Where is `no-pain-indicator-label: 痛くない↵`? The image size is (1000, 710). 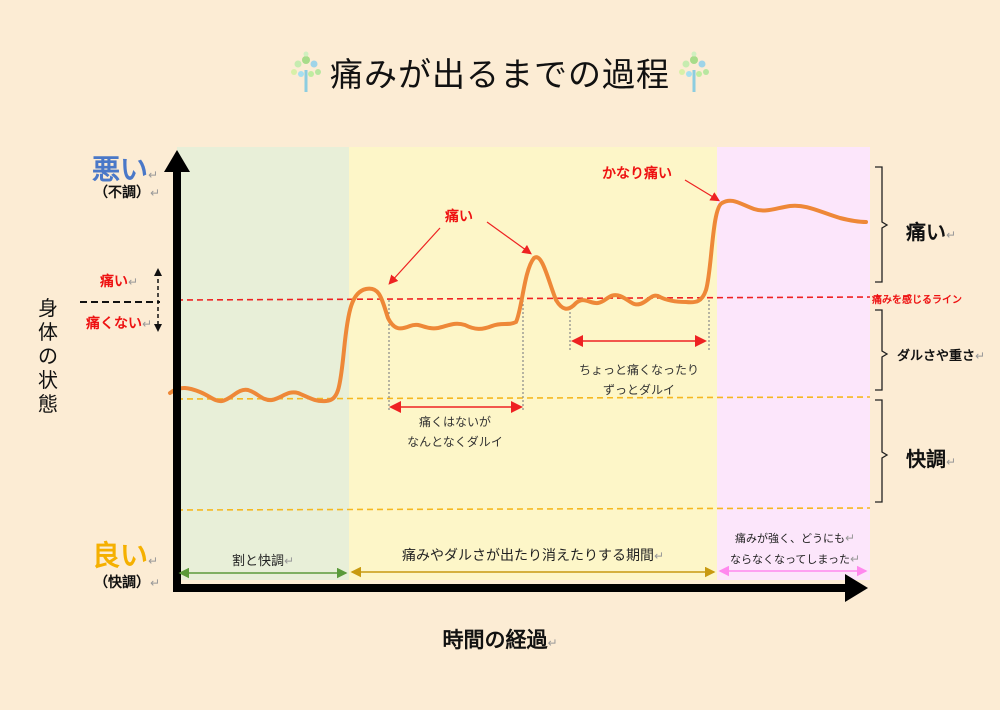 no-pain-indicator-label: 痛くない↵ is located at coordinates (119, 324).